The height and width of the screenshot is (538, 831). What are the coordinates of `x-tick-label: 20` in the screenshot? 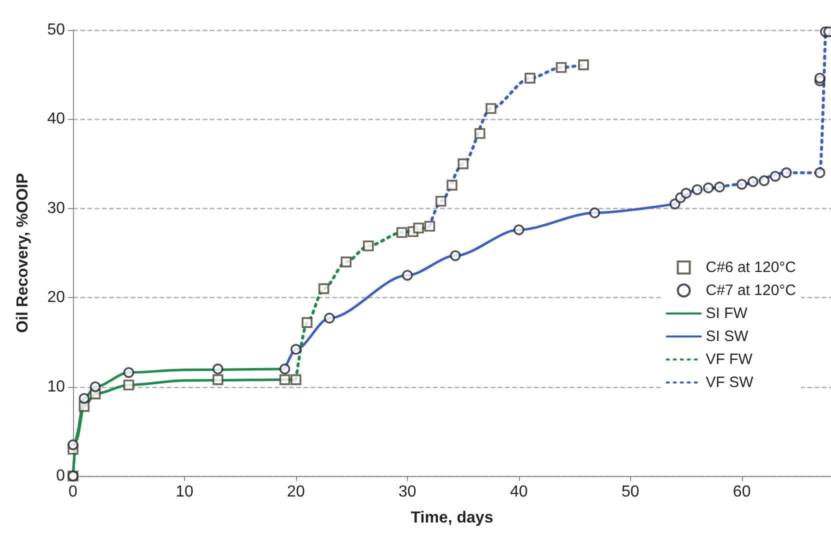 It's located at (296, 492).